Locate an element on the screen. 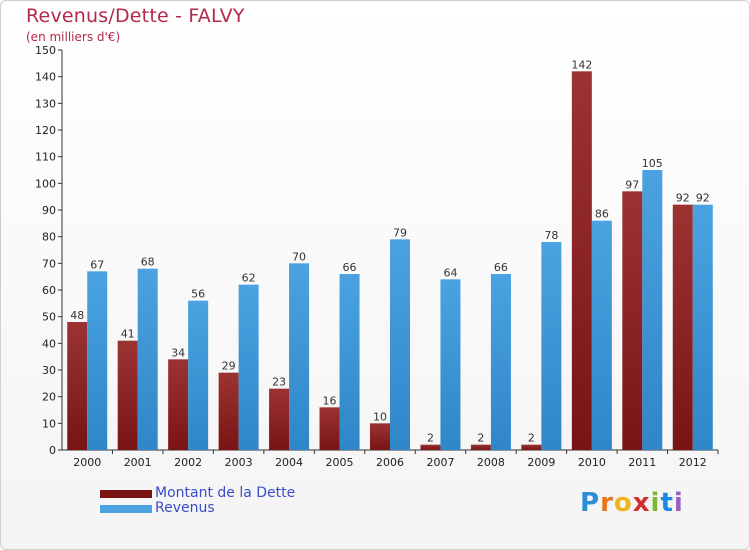 This screenshot has width=750, height=550. x-tick-label: 2007 is located at coordinates (440, 462).